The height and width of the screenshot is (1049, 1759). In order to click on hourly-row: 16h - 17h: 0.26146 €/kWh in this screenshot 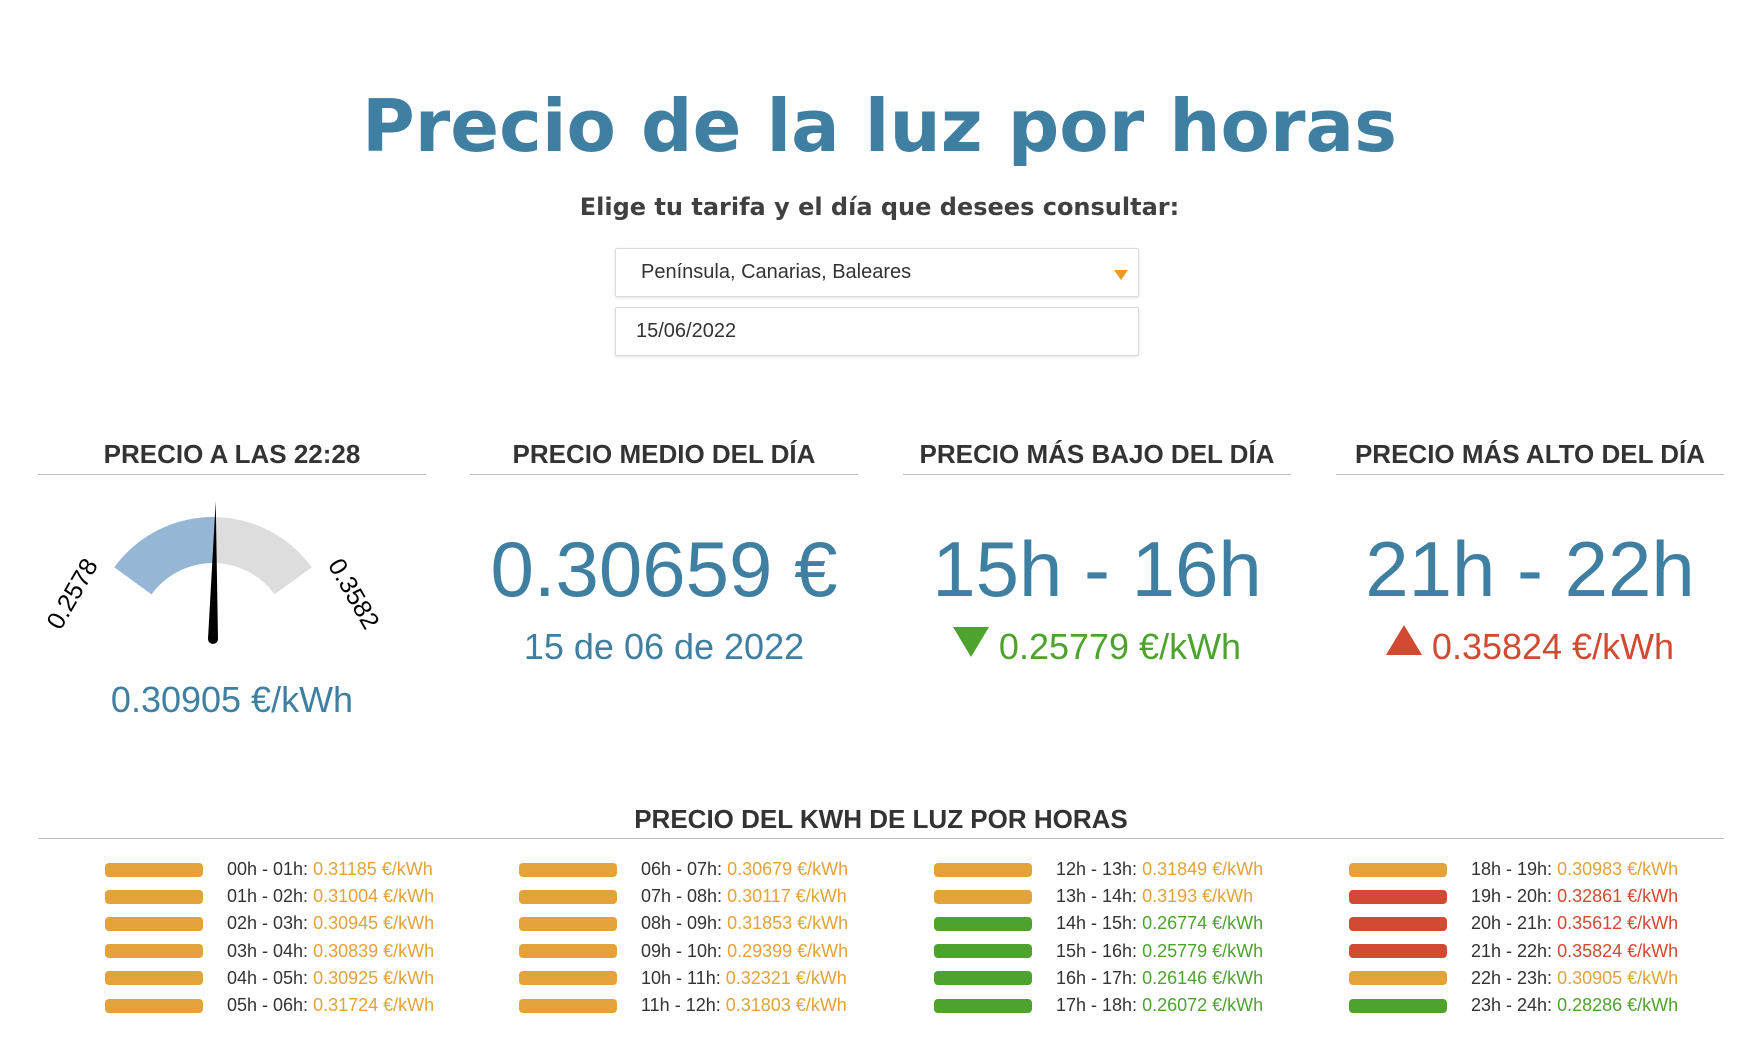, I will do `click(1077, 978)`.